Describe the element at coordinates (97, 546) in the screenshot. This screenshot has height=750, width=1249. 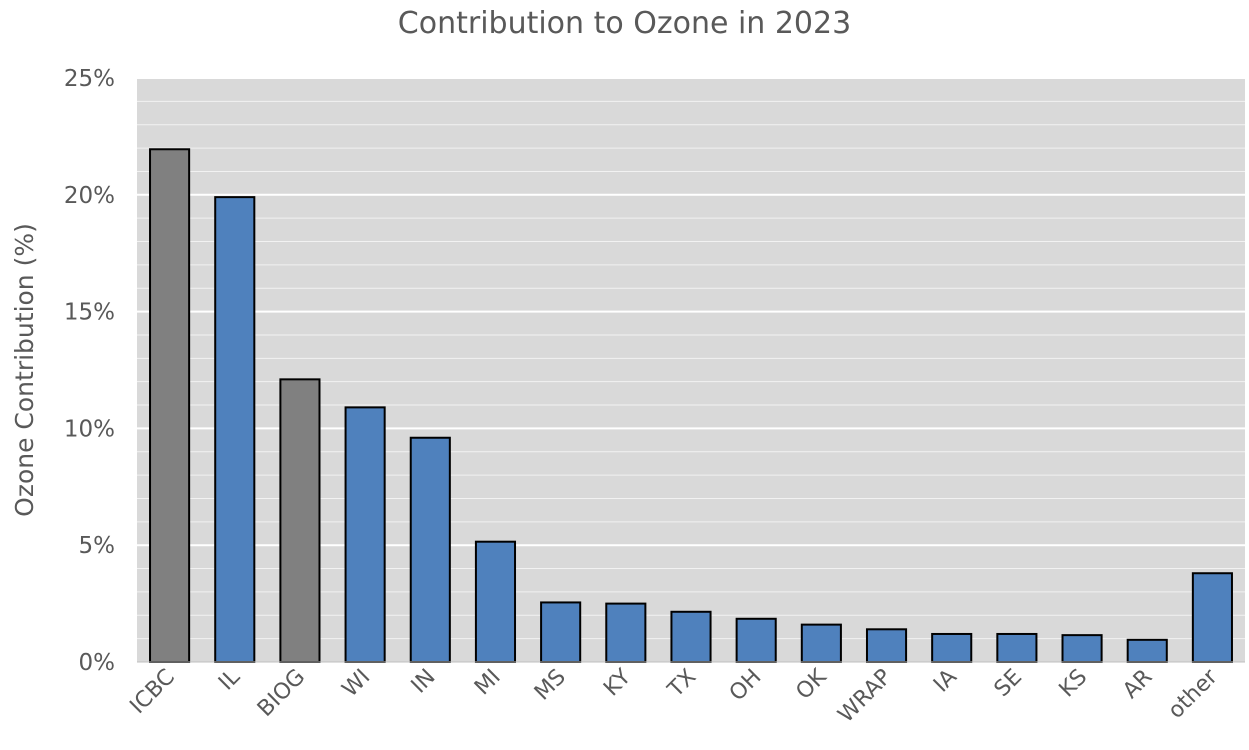
I see `y-tick-label: 5%` at that location.